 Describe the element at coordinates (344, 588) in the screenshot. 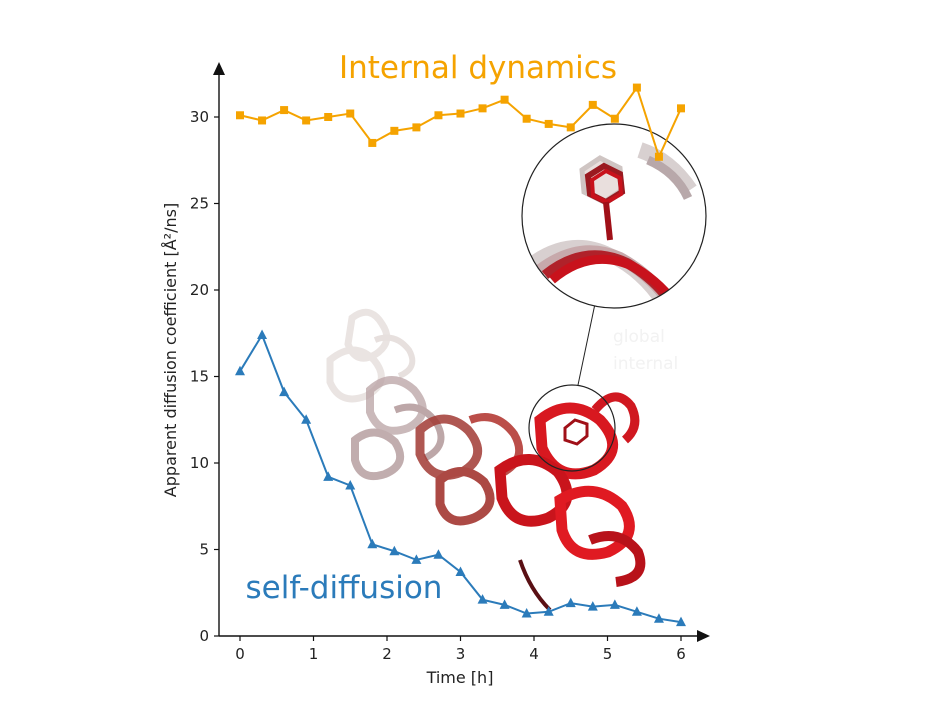

I see `series-label-self-diffusion: self-diffusion` at that location.